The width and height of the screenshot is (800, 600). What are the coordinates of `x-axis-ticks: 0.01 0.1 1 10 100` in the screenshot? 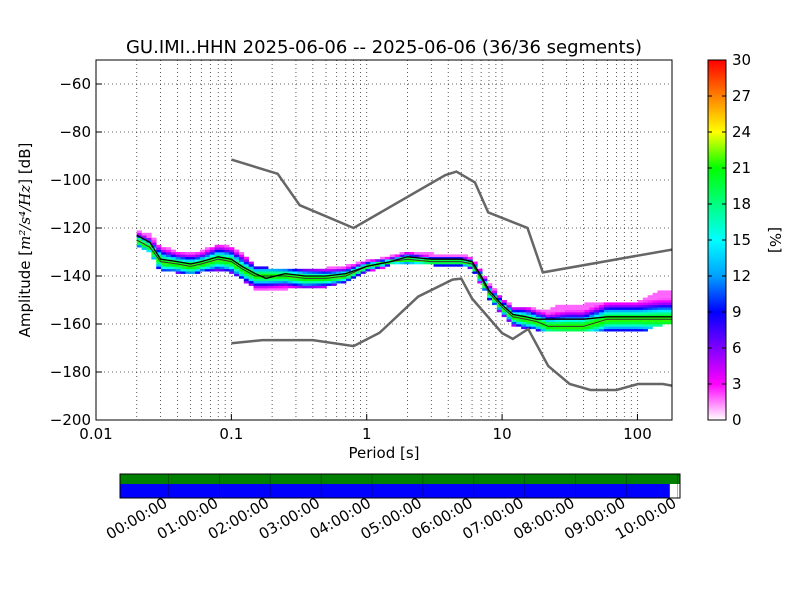 It's located at (365, 428).